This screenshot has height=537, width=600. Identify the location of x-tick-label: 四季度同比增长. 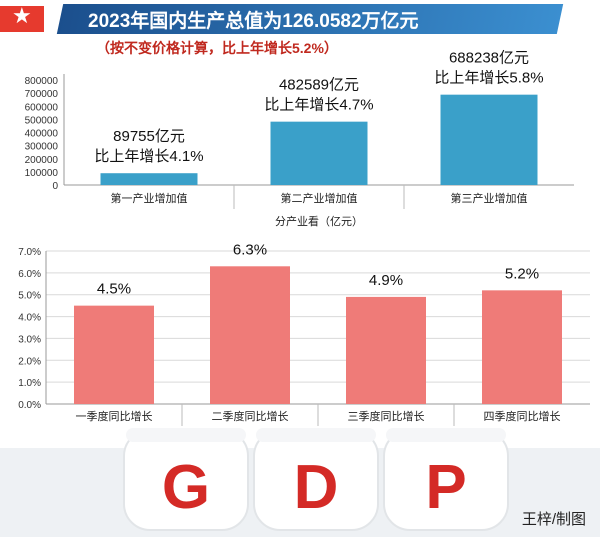
(522, 416).